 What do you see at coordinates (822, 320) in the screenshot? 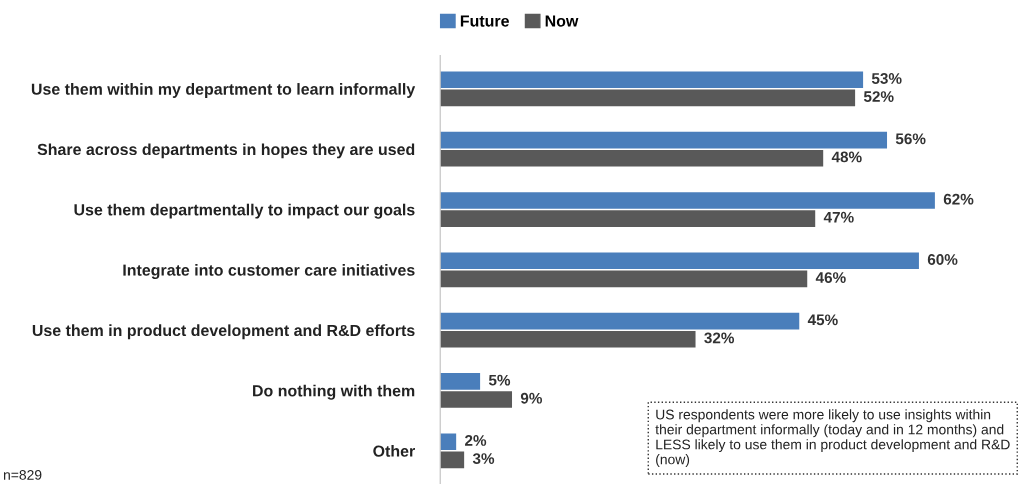
I see `data-label: 45%` at bounding box center [822, 320].